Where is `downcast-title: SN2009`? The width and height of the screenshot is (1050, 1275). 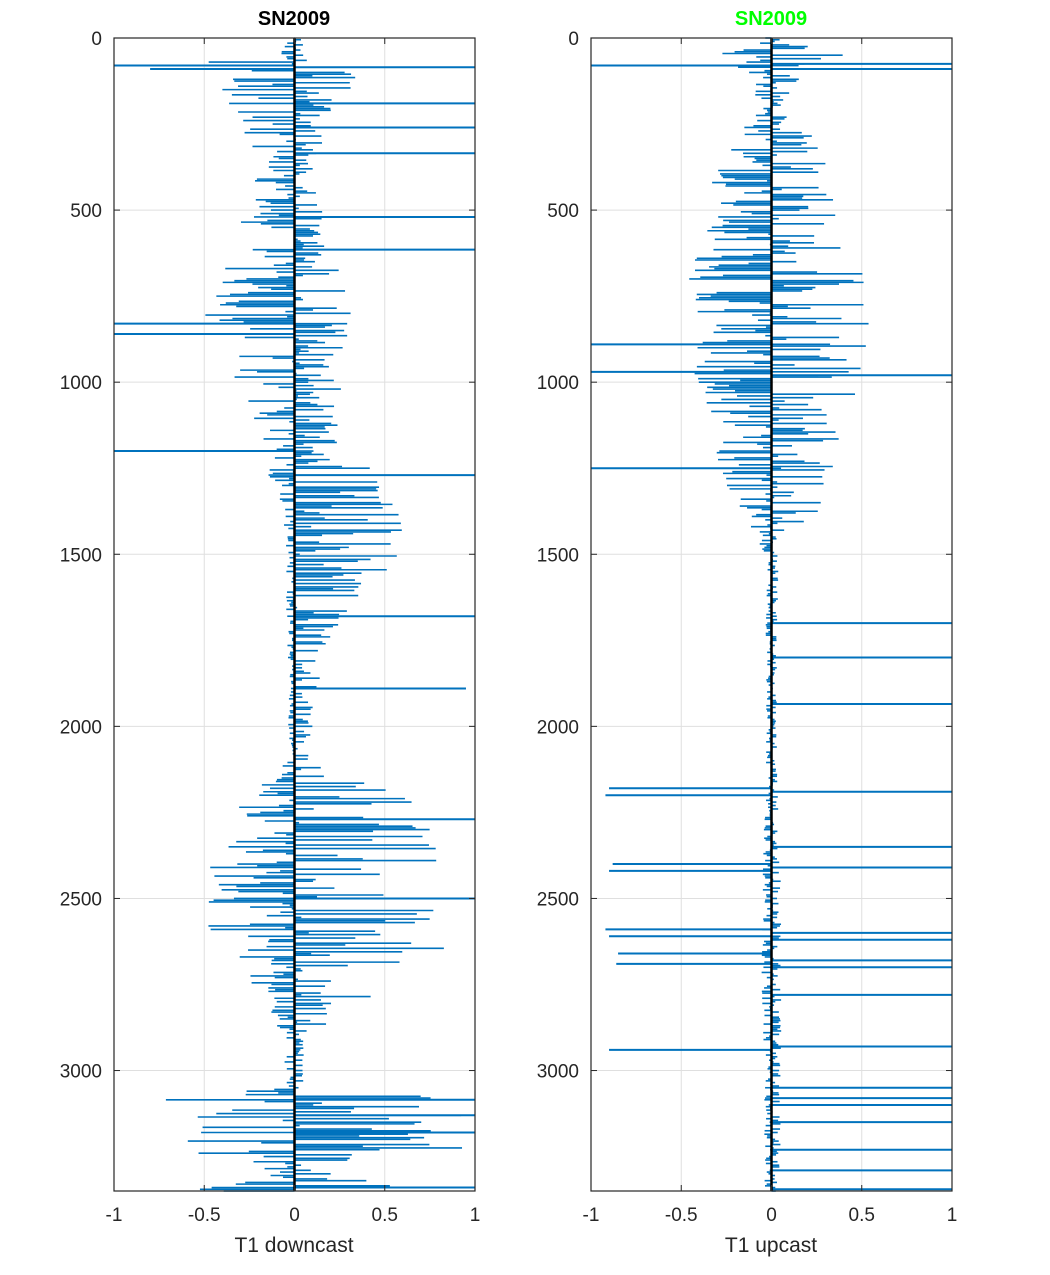 downcast-title: SN2009 is located at coordinates (294, 19).